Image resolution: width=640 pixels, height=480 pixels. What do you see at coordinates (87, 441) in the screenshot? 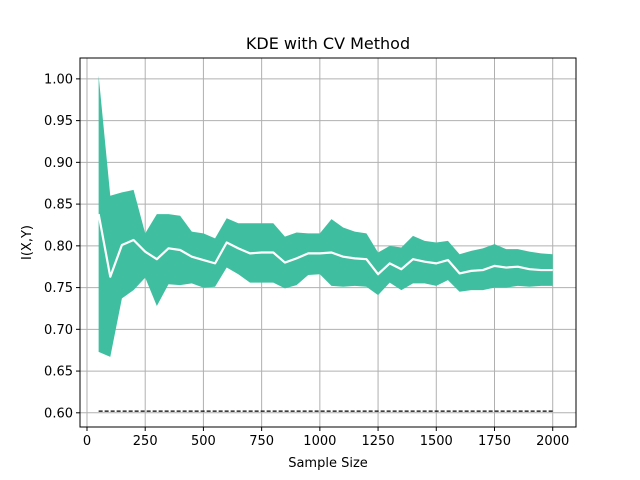
I see `x-tick-label: 0` at bounding box center [87, 441].